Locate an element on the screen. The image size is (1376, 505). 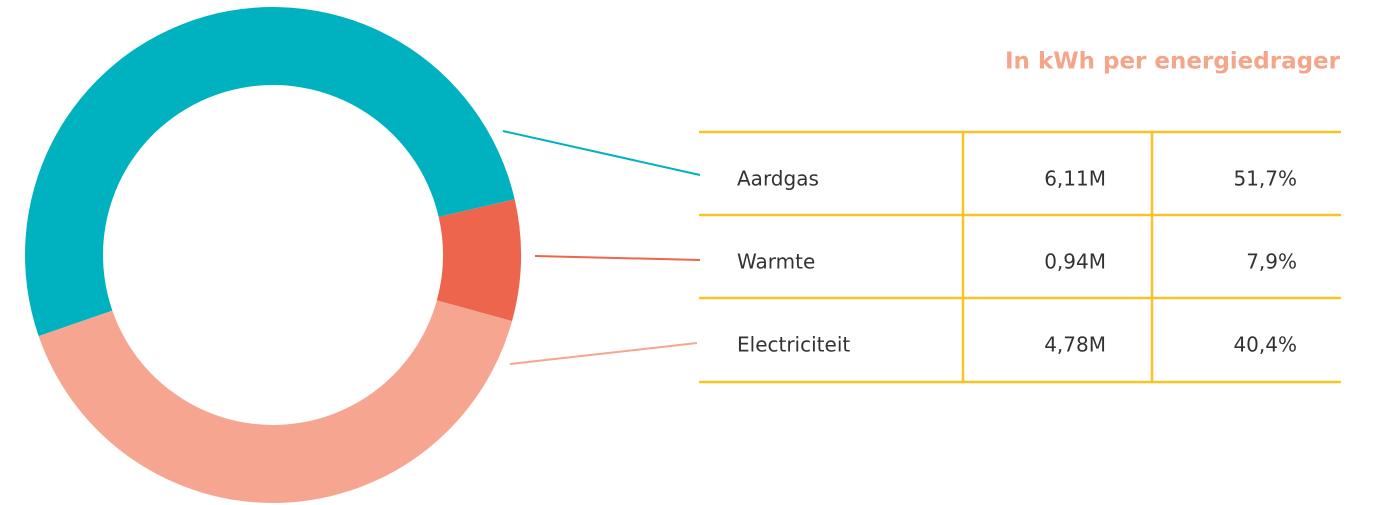
leader-lines is located at coordinates (601, 247).